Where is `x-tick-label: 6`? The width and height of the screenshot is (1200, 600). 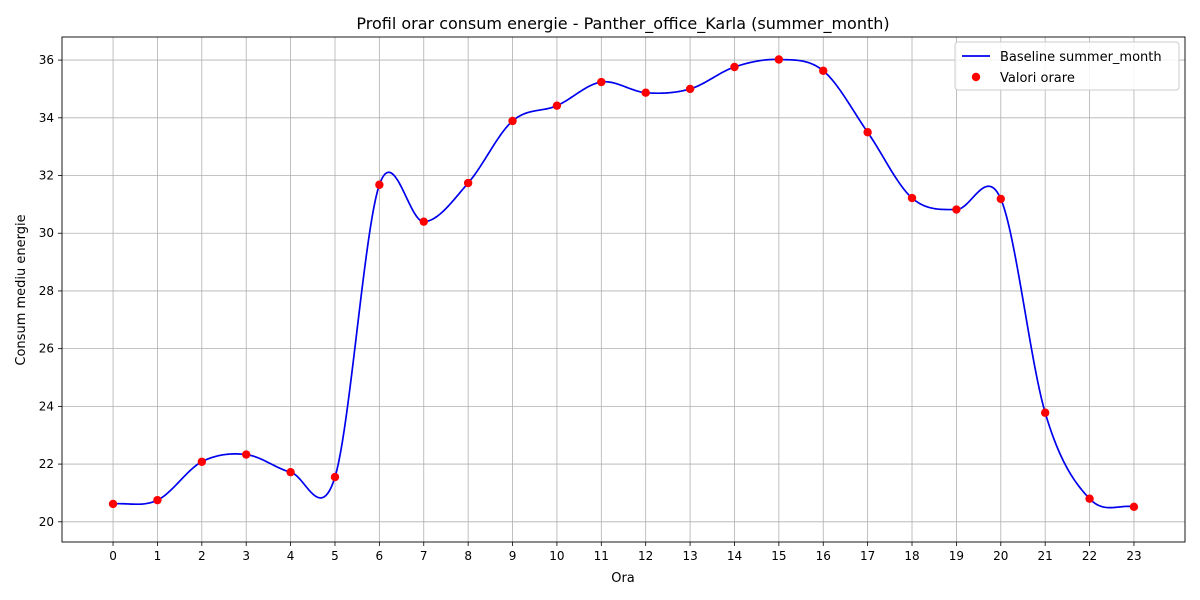 x-tick-label: 6 is located at coordinates (380, 556).